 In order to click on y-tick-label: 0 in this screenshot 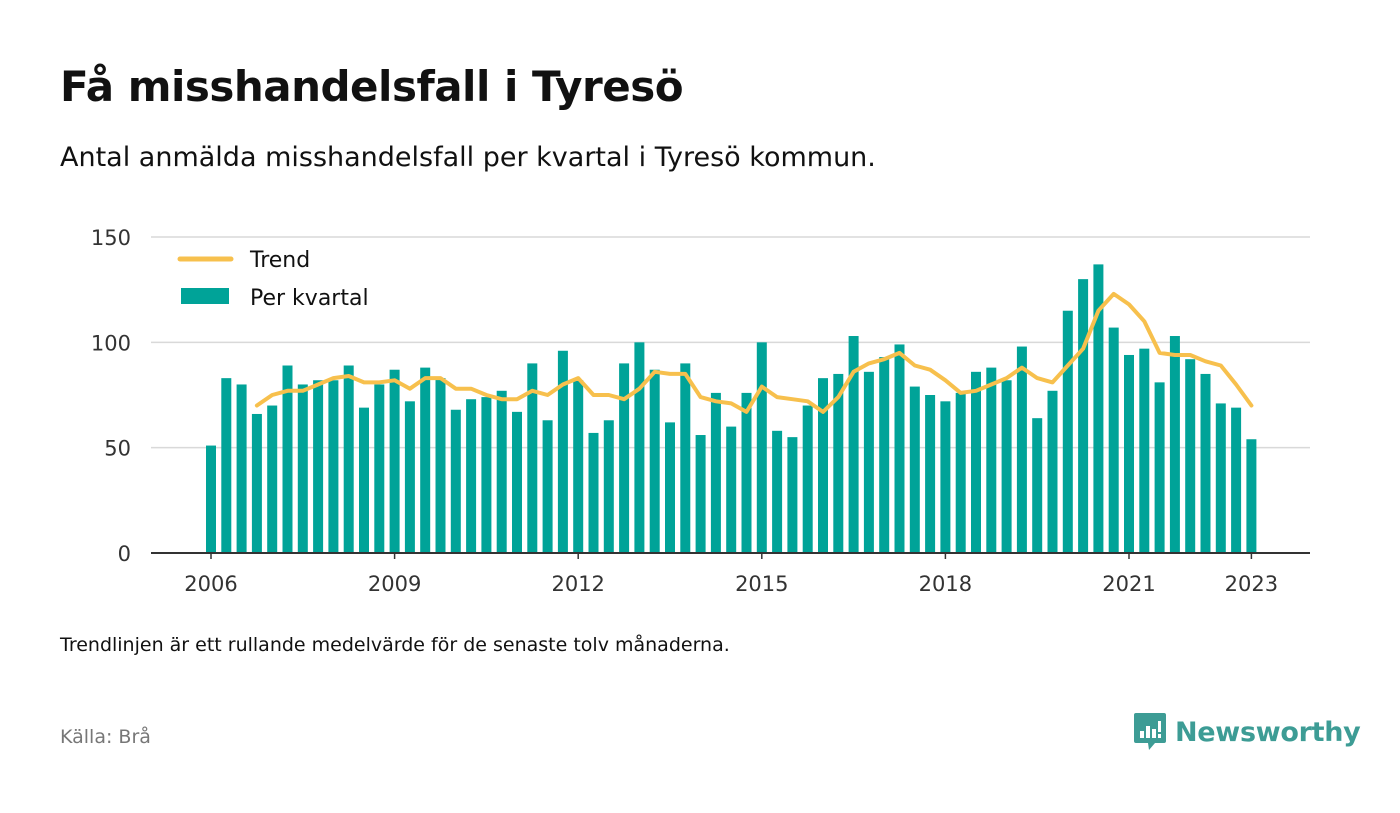, I will do `click(124, 554)`.